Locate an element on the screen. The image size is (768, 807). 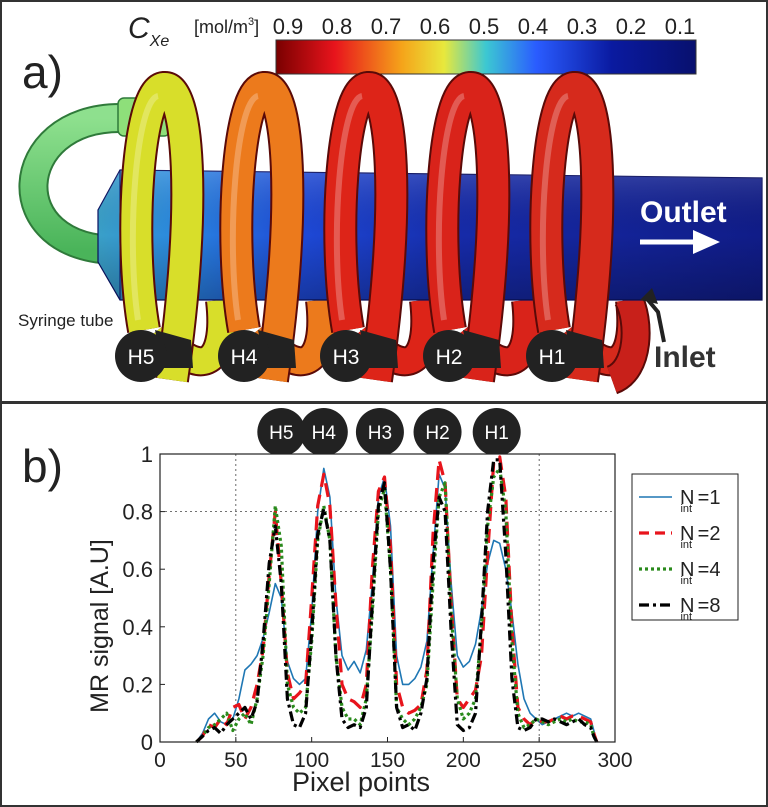
y-tick-label: 0.2 is located at coordinates (137, 684).